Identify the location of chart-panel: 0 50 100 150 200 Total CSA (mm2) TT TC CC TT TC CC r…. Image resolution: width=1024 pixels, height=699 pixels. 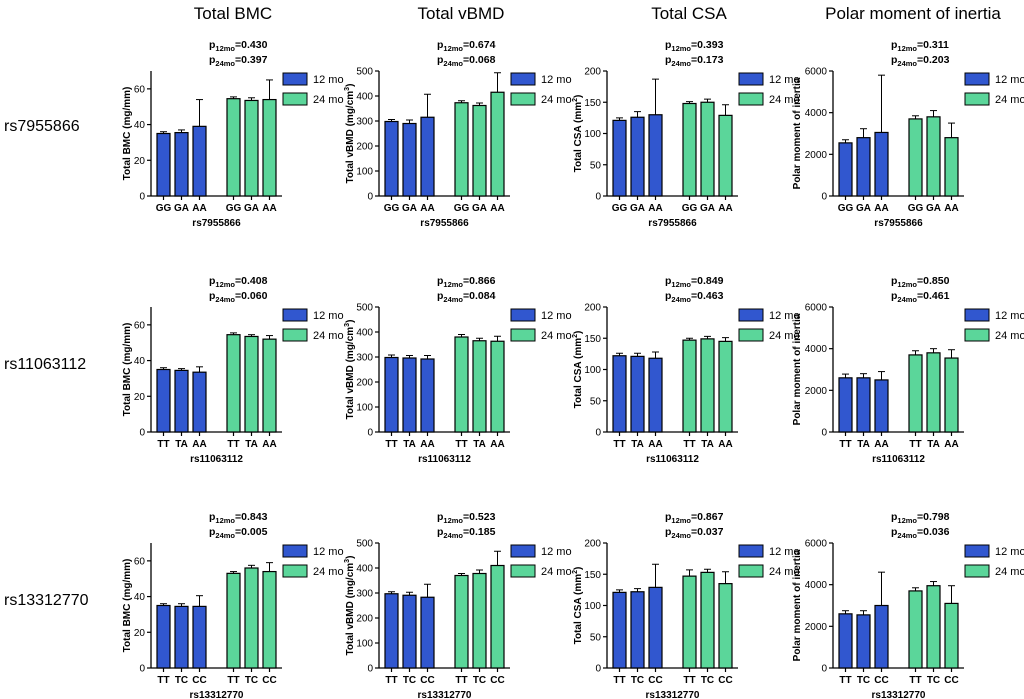
(686, 605).